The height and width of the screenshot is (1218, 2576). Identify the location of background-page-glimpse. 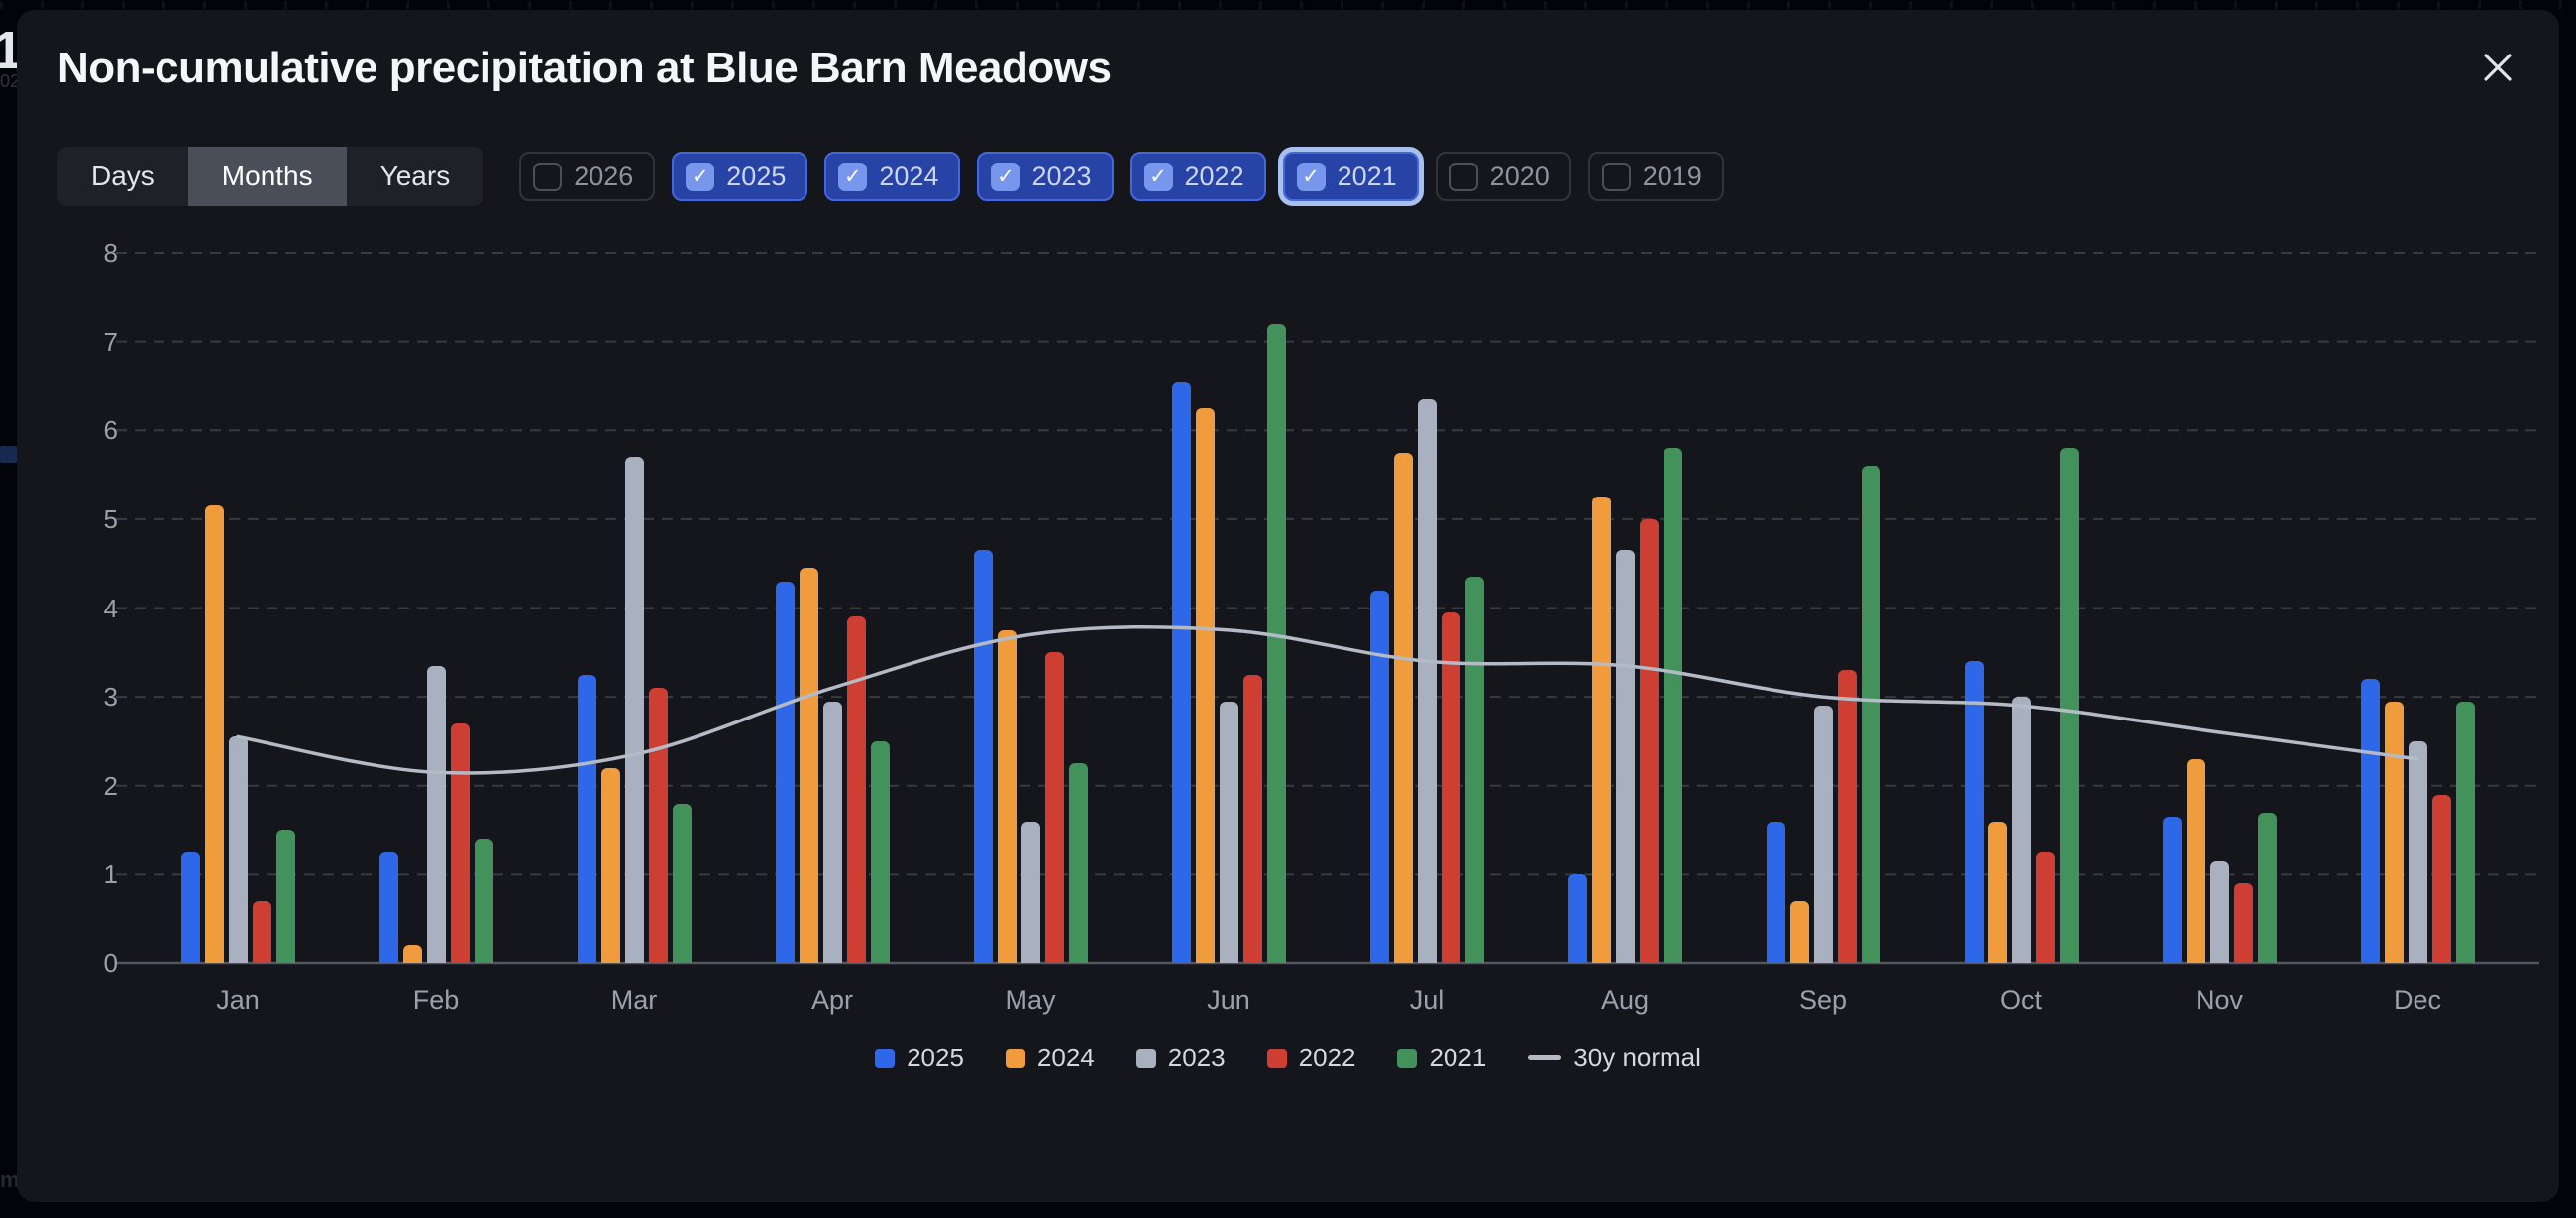
(1288, 5).